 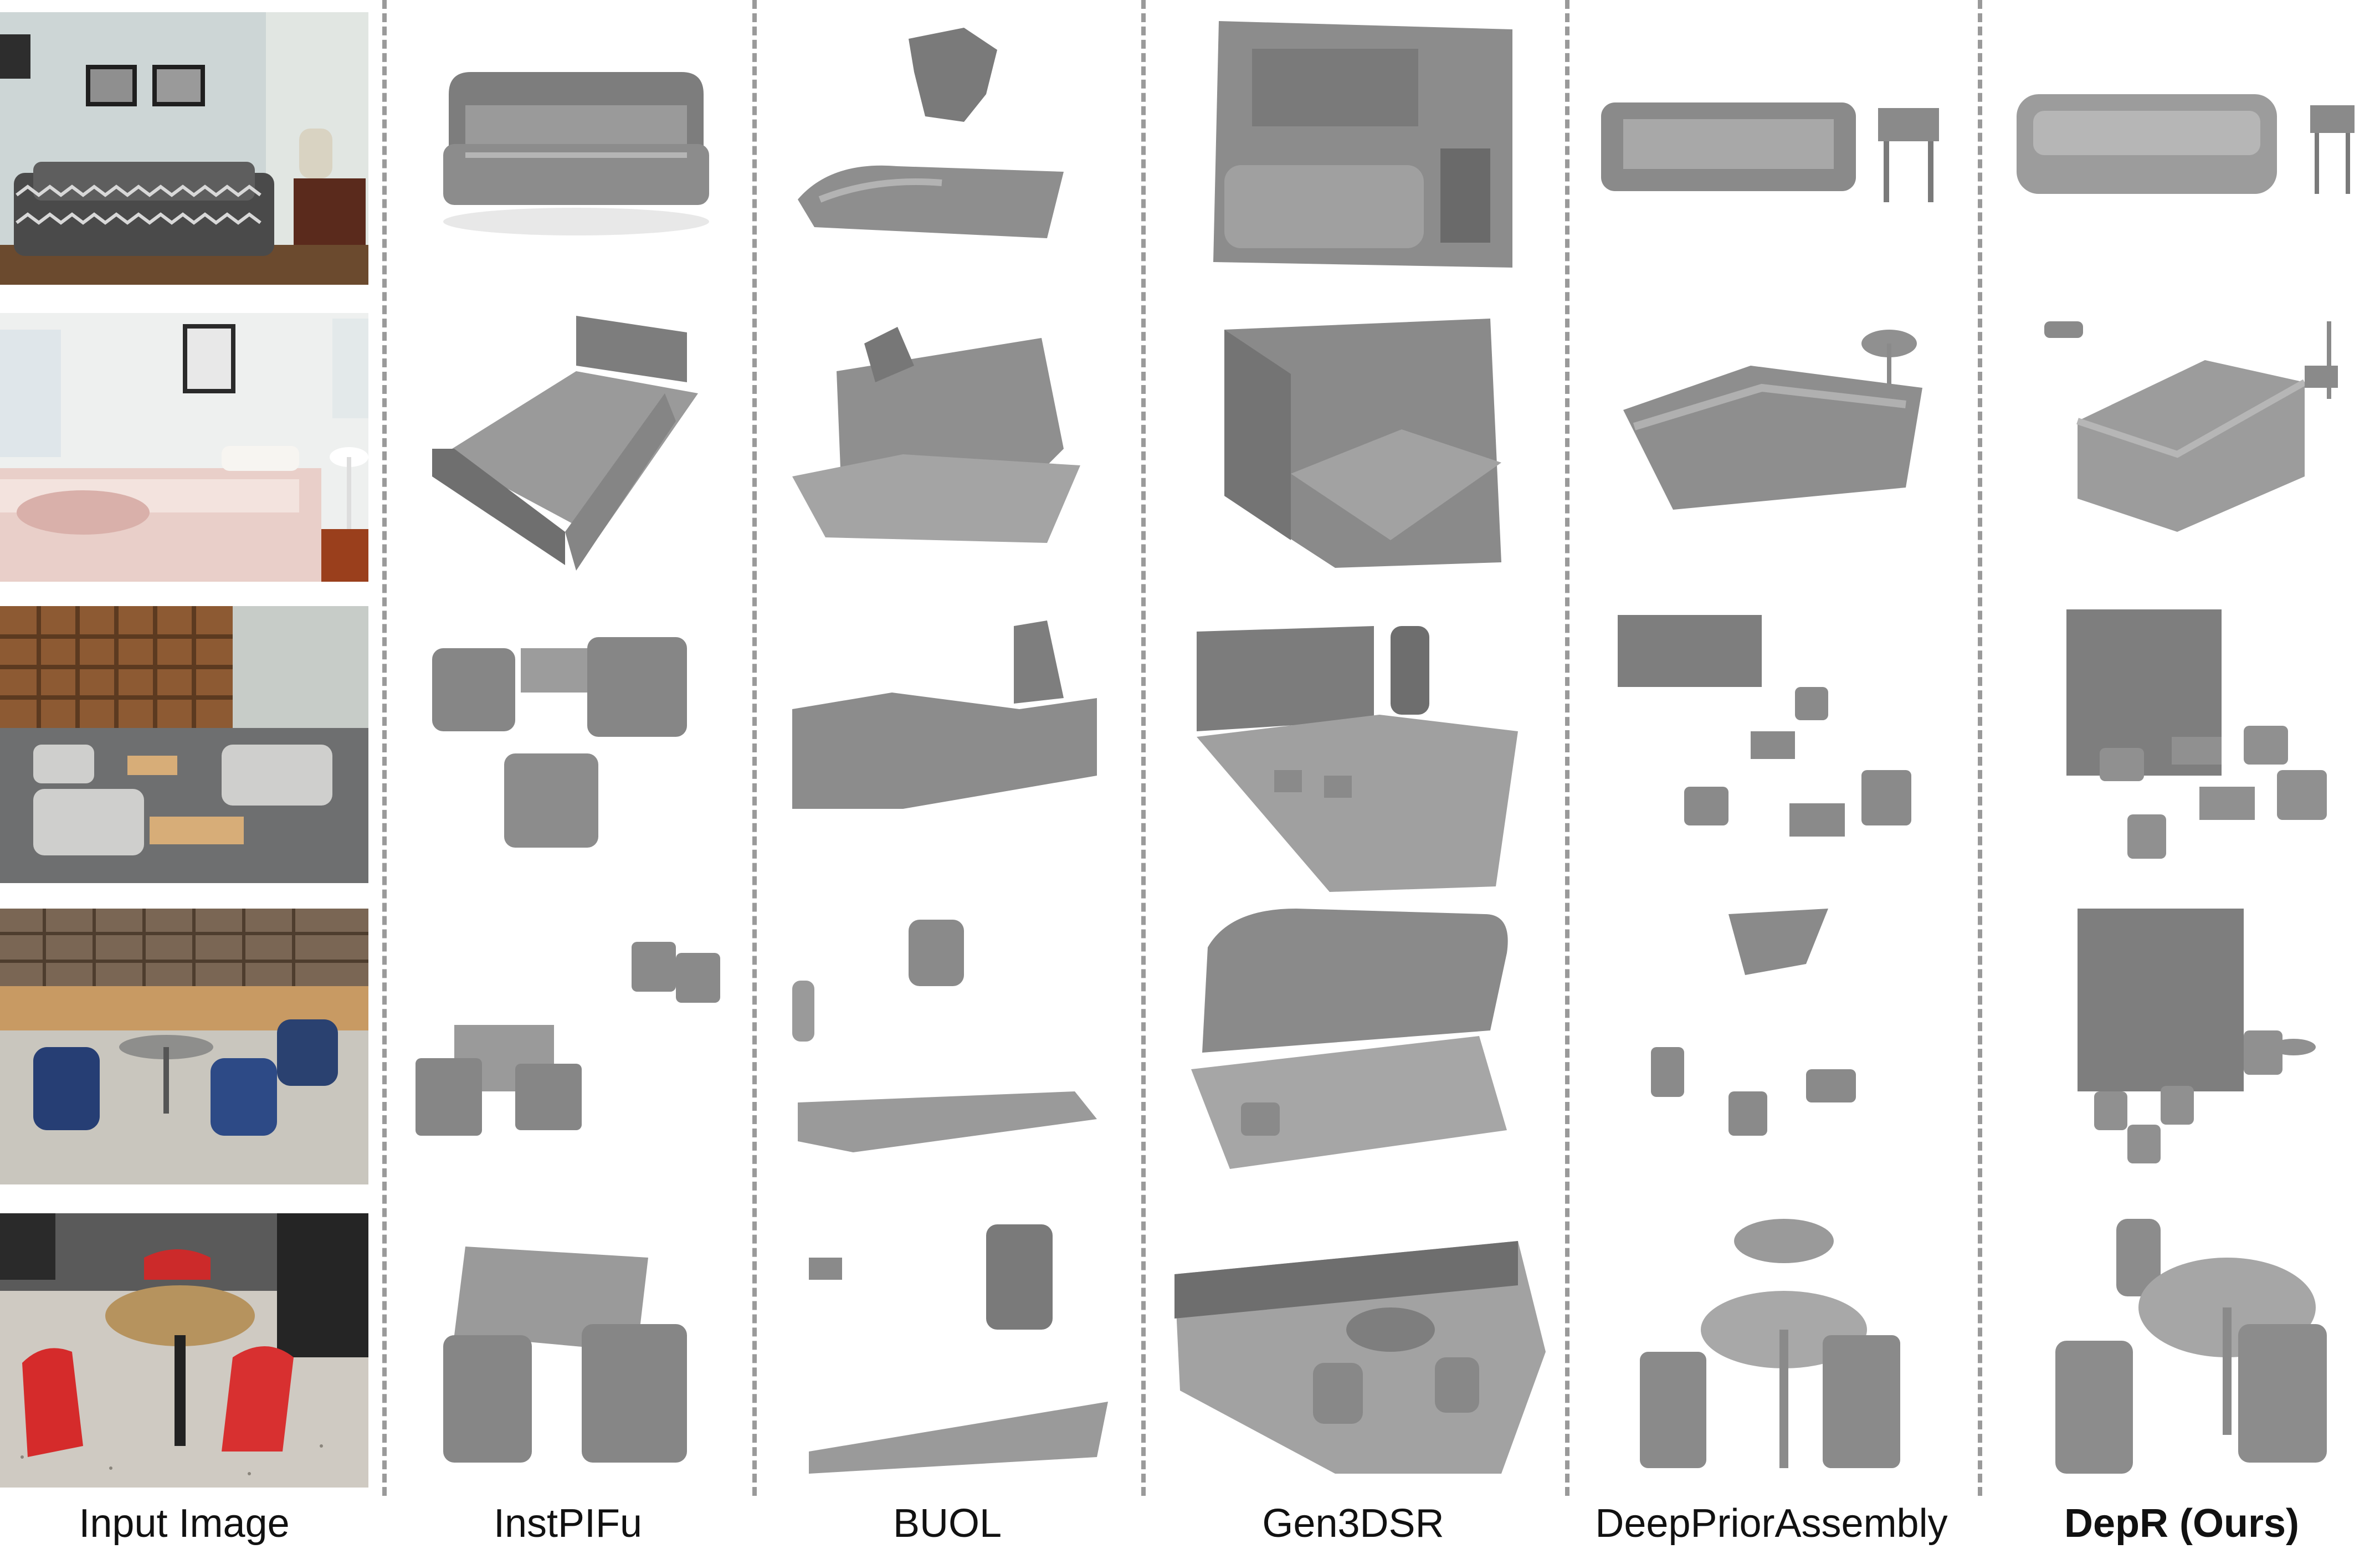 What do you see at coordinates (1784, 1039) in the screenshot?
I see `dpa-cafe-blue-render` at bounding box center [1784, 1039].